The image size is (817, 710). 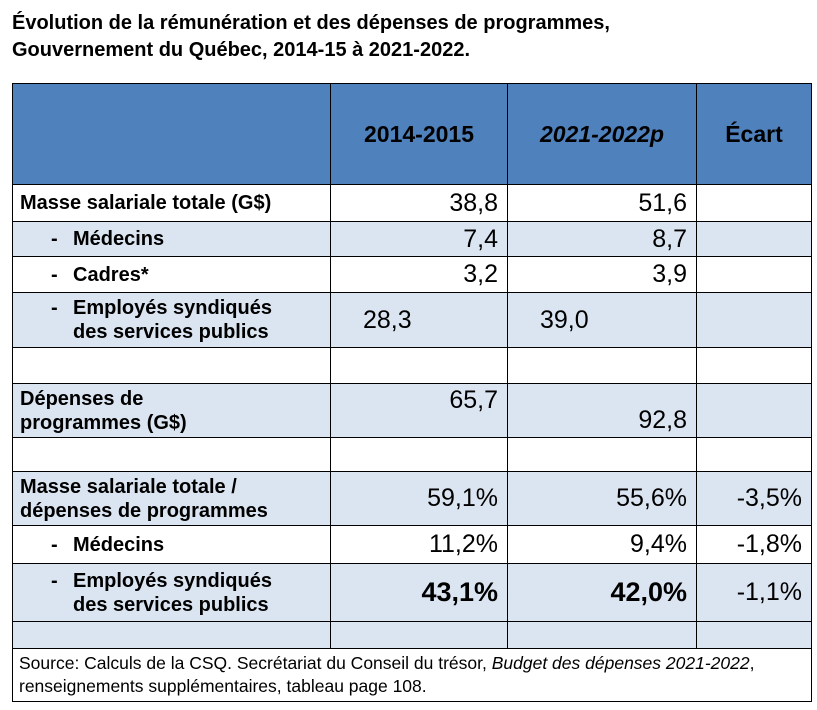 I want to click on value-ecart: -1,8%, so click(x=754, y=544).